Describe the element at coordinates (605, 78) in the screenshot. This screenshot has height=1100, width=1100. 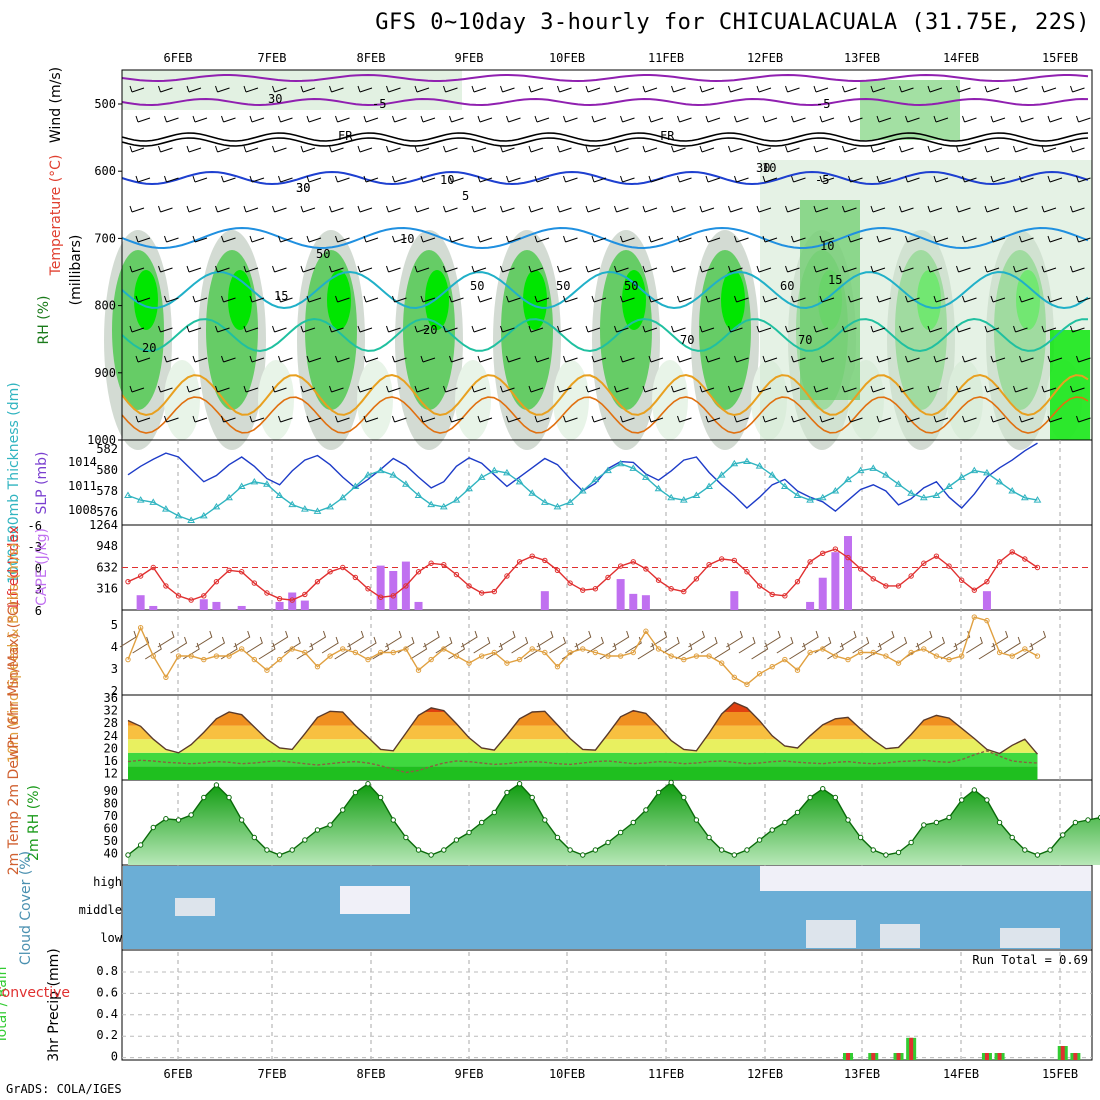
I see `isotherm-line` at that location.